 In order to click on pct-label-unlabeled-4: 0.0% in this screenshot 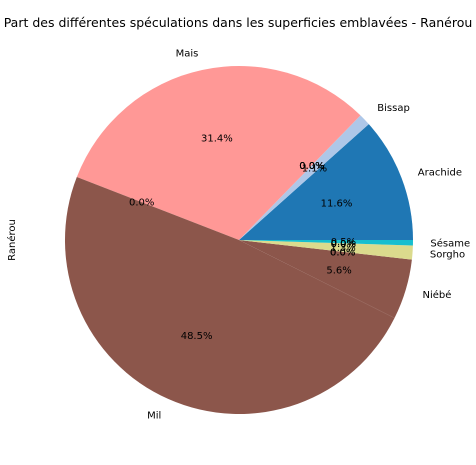, I will do `click(311, 166)`.